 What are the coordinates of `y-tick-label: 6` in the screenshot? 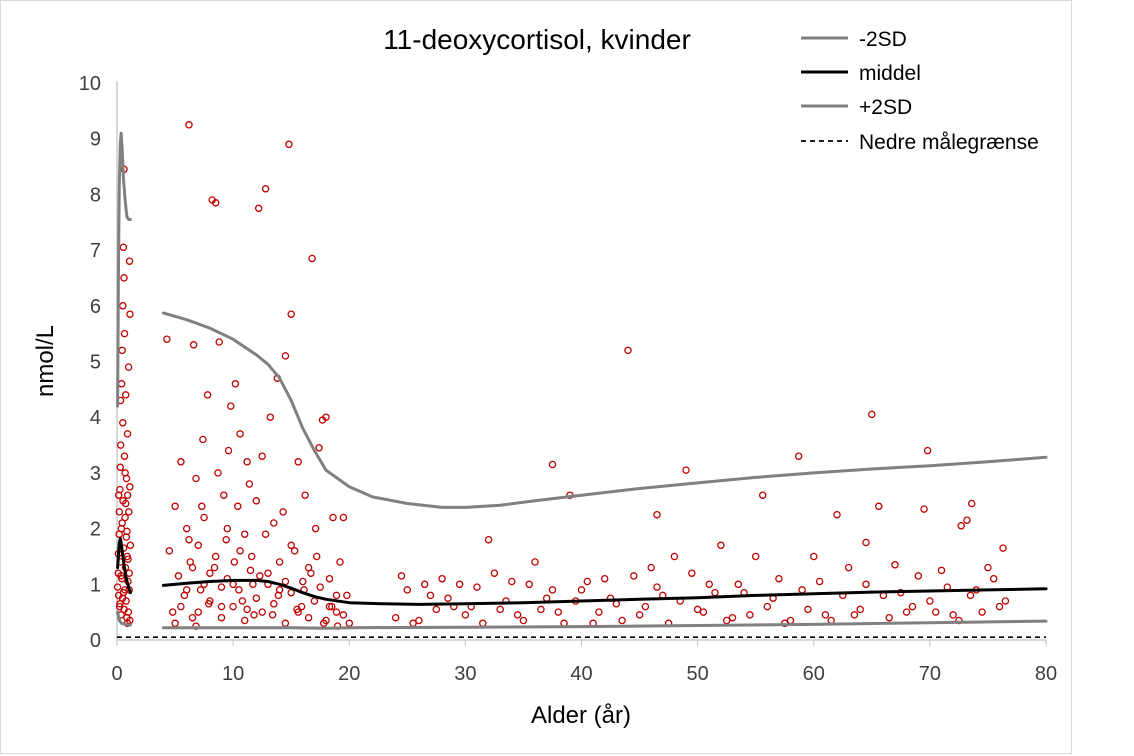 It's located at (95, 307).